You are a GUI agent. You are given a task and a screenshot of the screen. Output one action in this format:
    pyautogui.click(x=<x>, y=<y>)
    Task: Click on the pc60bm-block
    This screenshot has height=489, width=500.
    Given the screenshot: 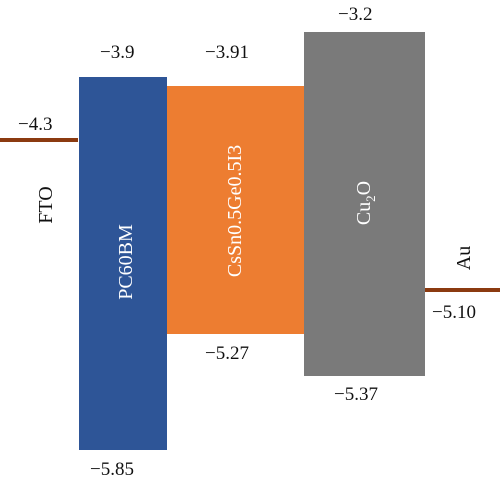 What is the action you would take?
    pyautogui.click(x=123, y=263)
    